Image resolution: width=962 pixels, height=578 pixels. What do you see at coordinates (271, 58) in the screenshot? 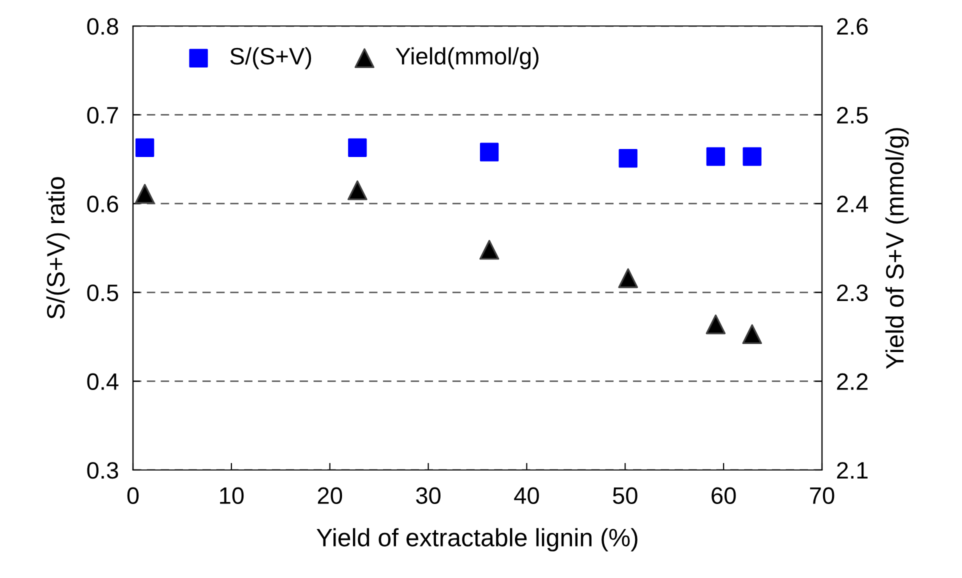
I see `legend-label: S/(S+V)` at bounding box center [271, 58].